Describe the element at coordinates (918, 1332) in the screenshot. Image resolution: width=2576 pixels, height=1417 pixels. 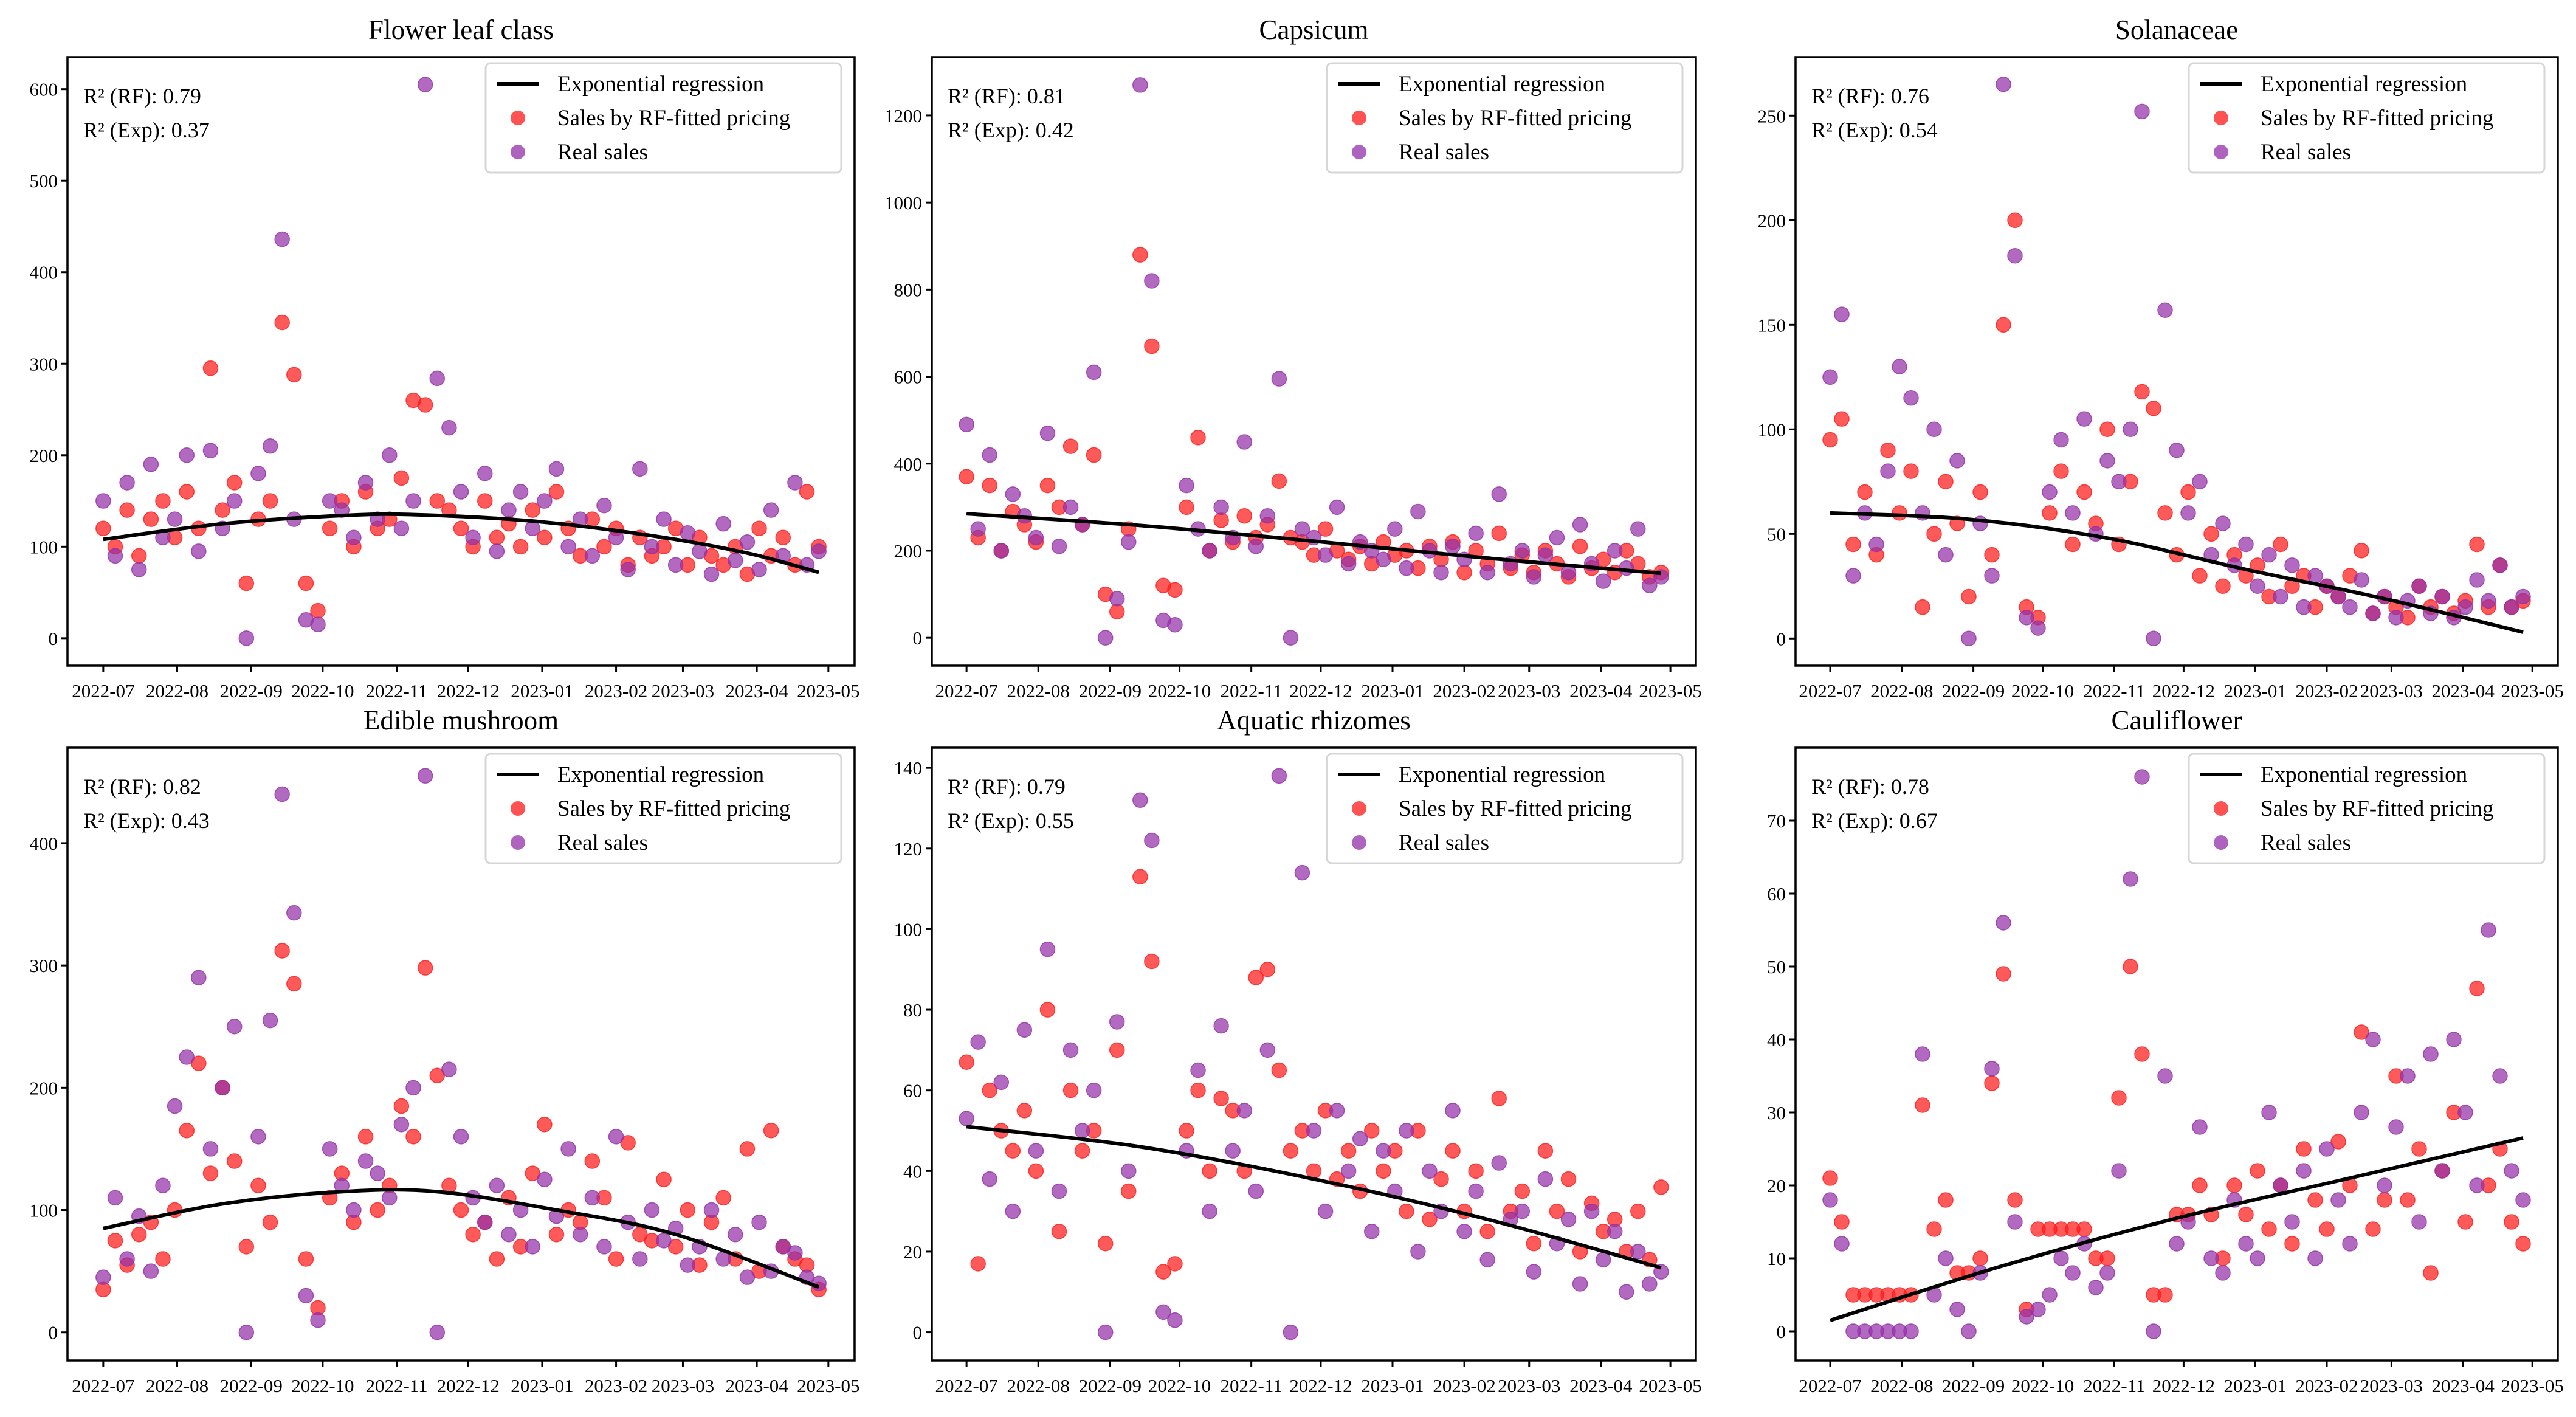
I see `y-tick-label: 0` at that location.